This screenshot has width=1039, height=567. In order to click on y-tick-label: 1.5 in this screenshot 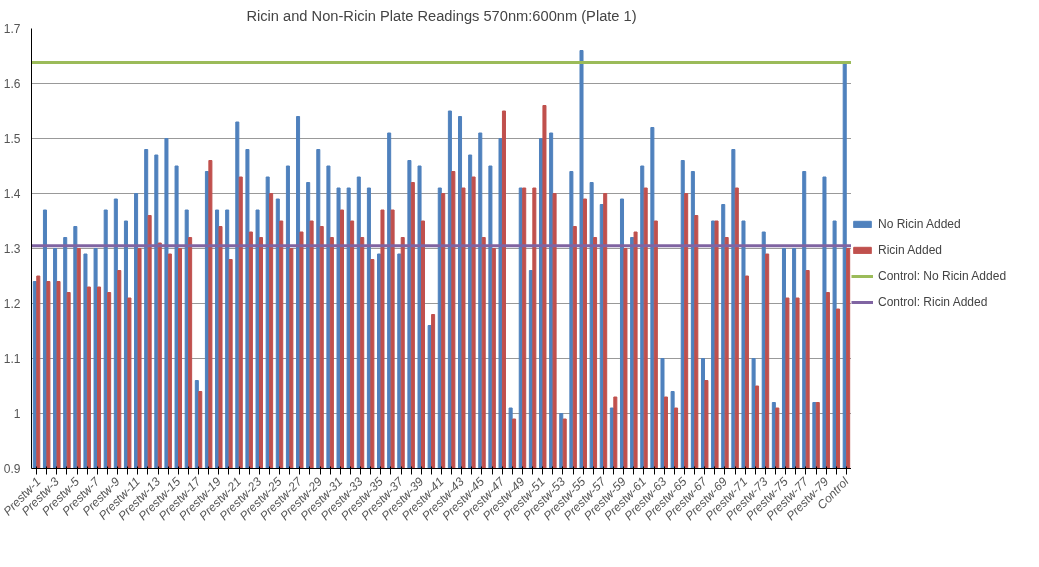, I will do `click(12, 139)`.